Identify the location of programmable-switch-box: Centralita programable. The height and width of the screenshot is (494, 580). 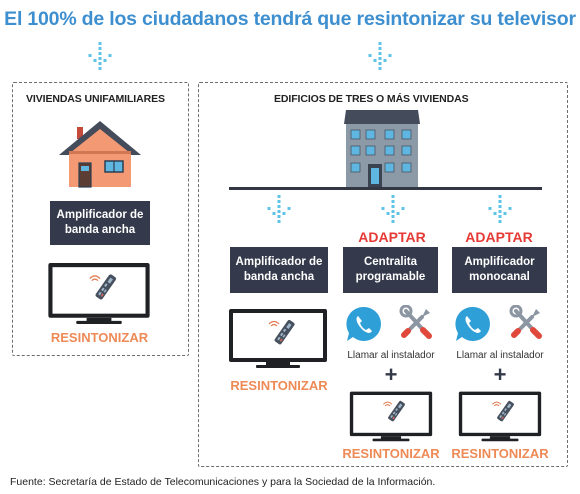
(390, 270).